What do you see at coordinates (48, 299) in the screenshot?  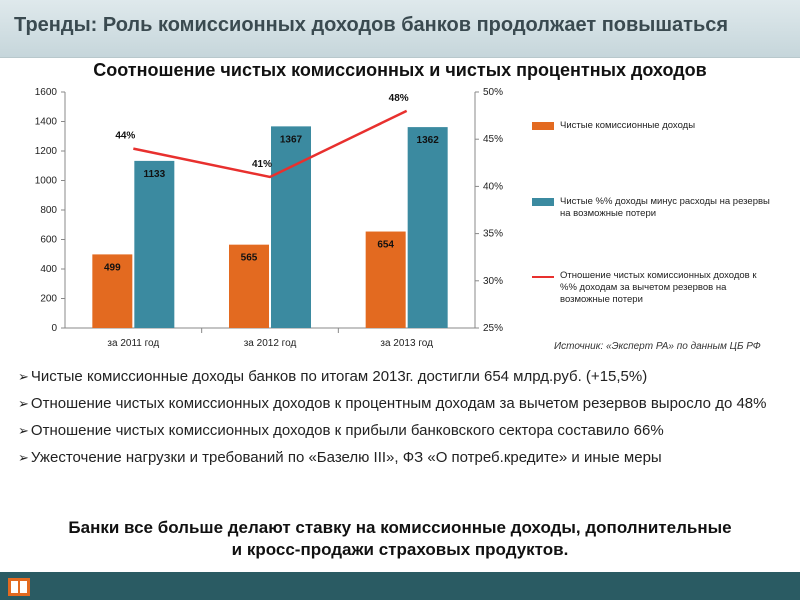 I see `y-left-tick-label: 200` at bounding box center [48, 299].